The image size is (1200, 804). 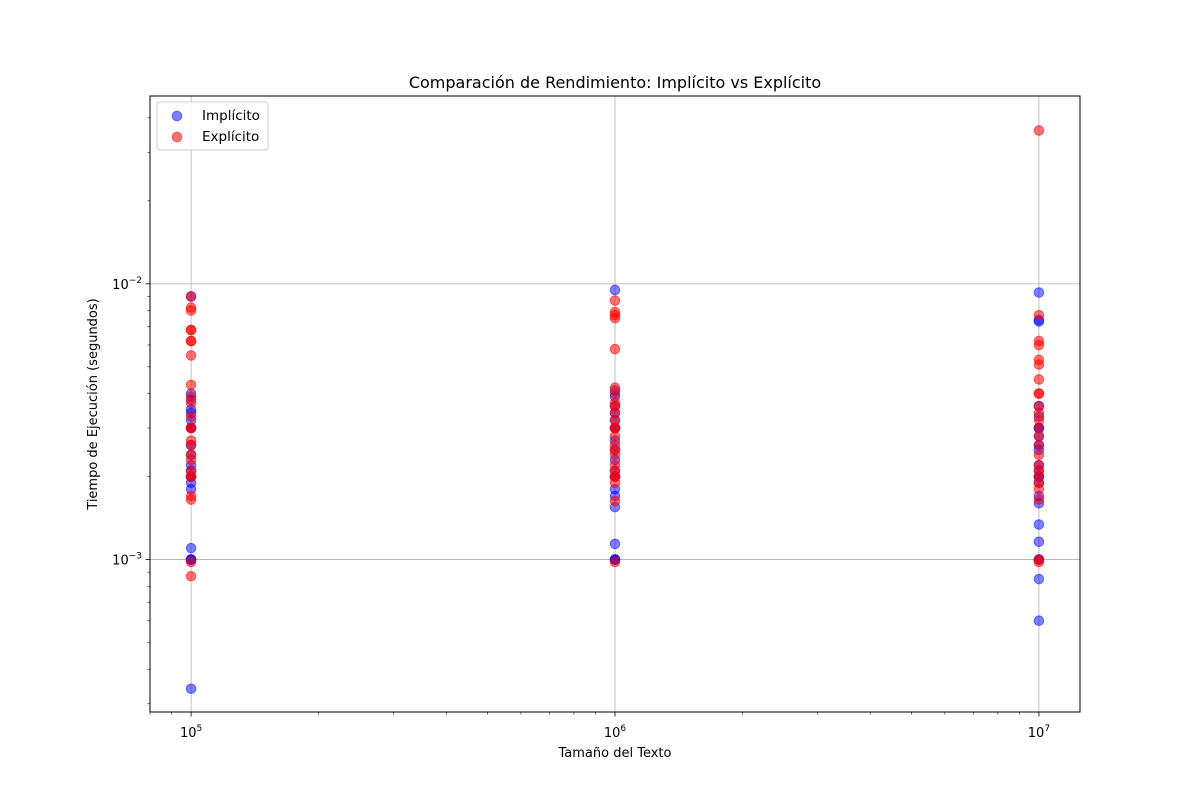 I want to click on legend-marker-implicito, so click(x=177, y=116).